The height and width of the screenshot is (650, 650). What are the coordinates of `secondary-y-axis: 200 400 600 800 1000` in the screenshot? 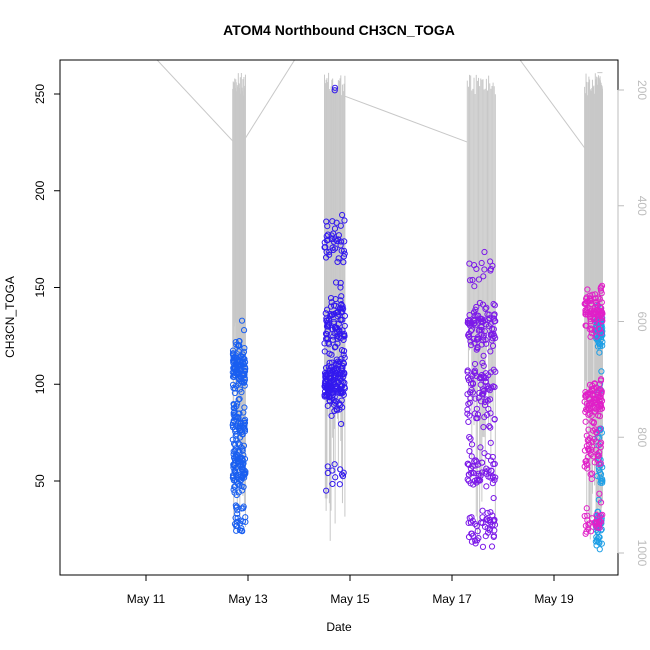 It's located at (633, 323).